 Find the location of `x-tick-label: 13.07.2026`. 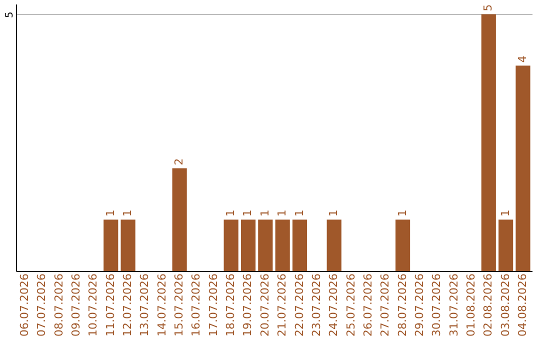

x-tick-label: 13.07.2026 is located at coordinates (145, 305).